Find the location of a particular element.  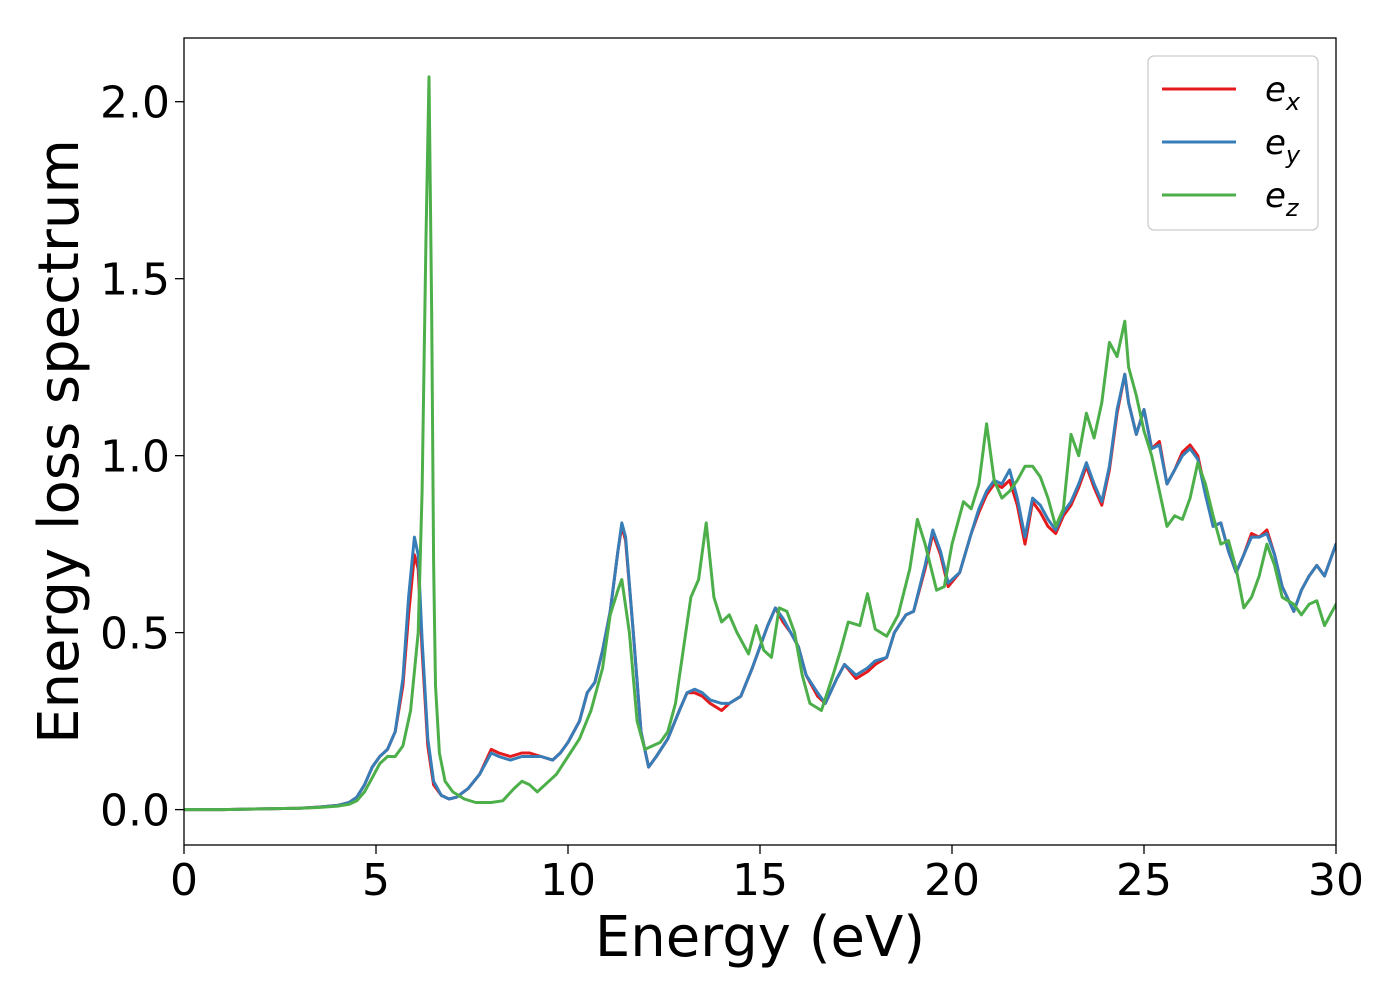

y-tick-label: 0.0 is located at coordinates (135, 811).